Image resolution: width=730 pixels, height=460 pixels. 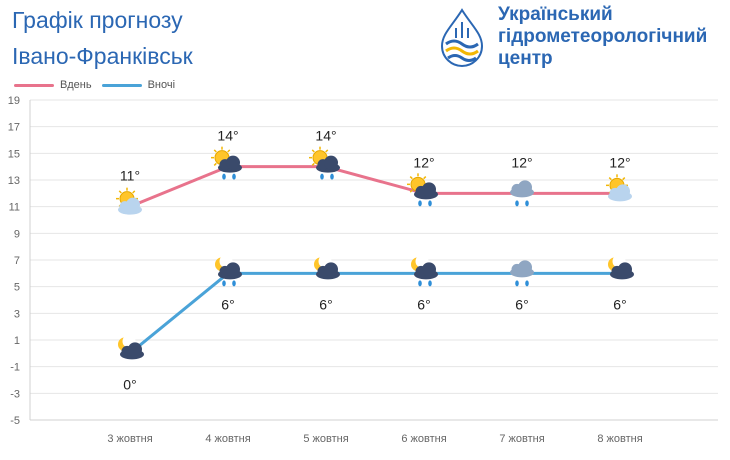 What do you see at coordinates (423, 439) in the screenshot?
I see `x-tick-label: 6 жовтня` at bounding box center [423, 439].